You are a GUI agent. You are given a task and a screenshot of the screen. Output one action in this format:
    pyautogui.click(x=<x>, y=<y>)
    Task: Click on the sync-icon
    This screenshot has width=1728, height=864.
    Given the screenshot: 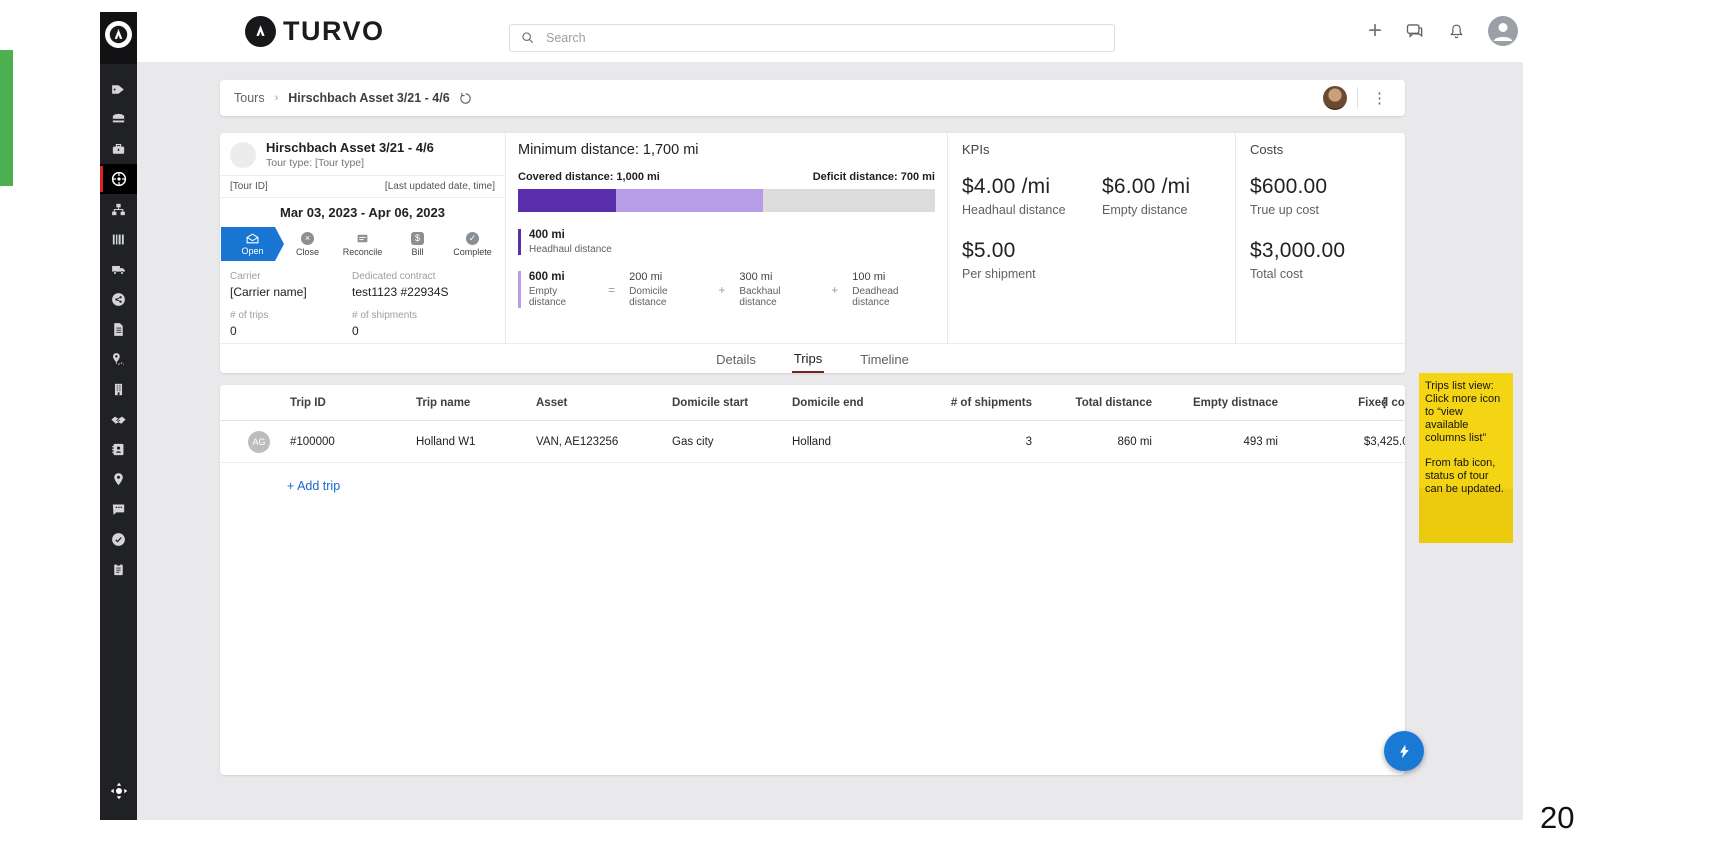 What is the action you would take?
    pyautogui.click(x=465, y=98)
    